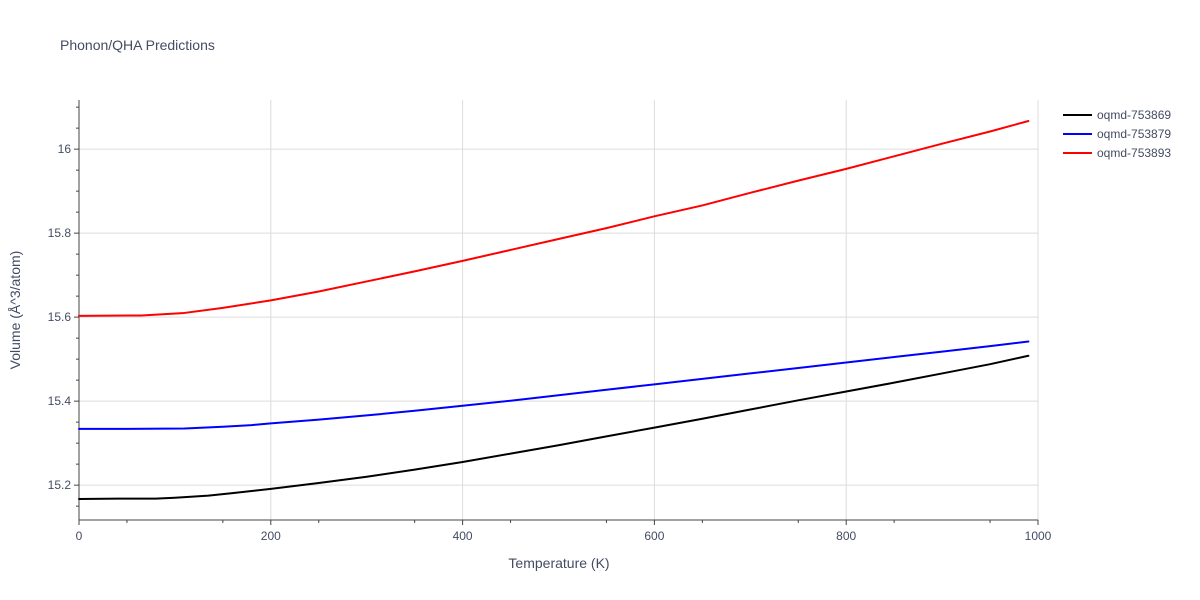 This screenshot has height=600, width=1200. What do you see at coordinates (271, 536) in the screenshot?
I see `x-tick-label: 200` at bounding box center [271, 536].